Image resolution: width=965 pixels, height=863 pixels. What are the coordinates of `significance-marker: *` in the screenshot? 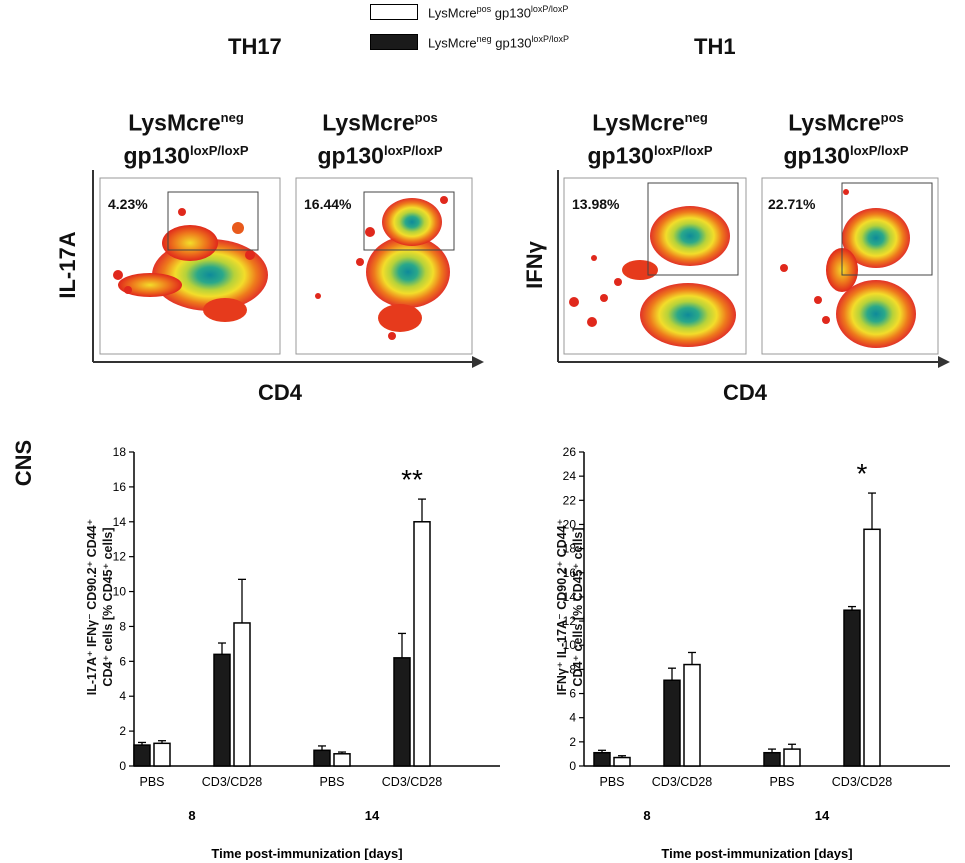 It's located at (862, 473).